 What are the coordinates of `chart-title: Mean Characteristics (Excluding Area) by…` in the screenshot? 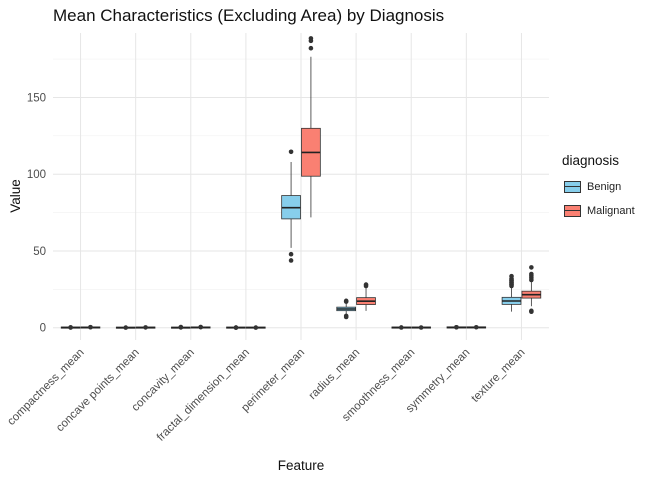 It's located at (249, 15).